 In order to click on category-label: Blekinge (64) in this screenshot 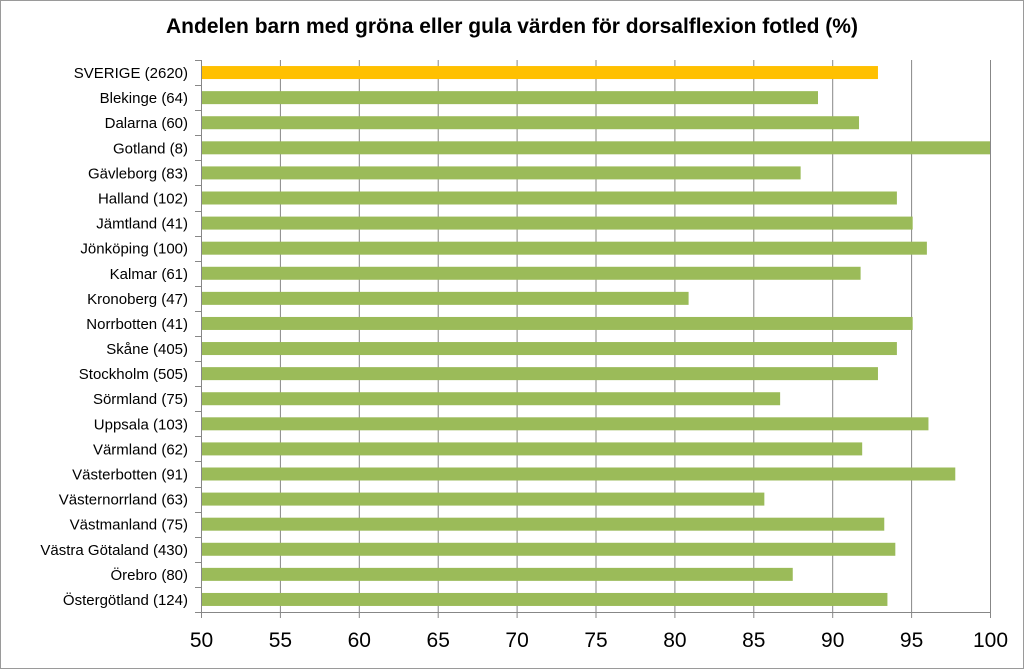, I will do `click(144, 98)`.